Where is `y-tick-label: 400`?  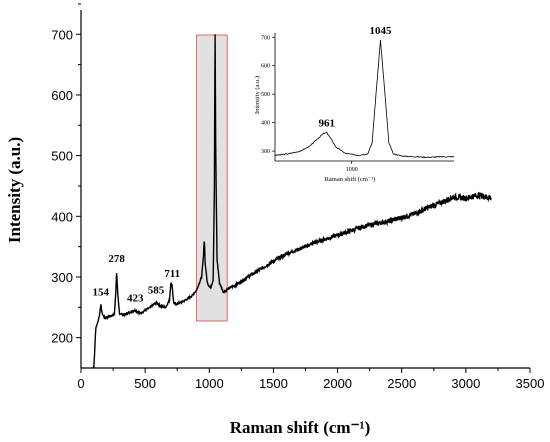 y-tick-label: 400 is located at coordinates (62, 216).